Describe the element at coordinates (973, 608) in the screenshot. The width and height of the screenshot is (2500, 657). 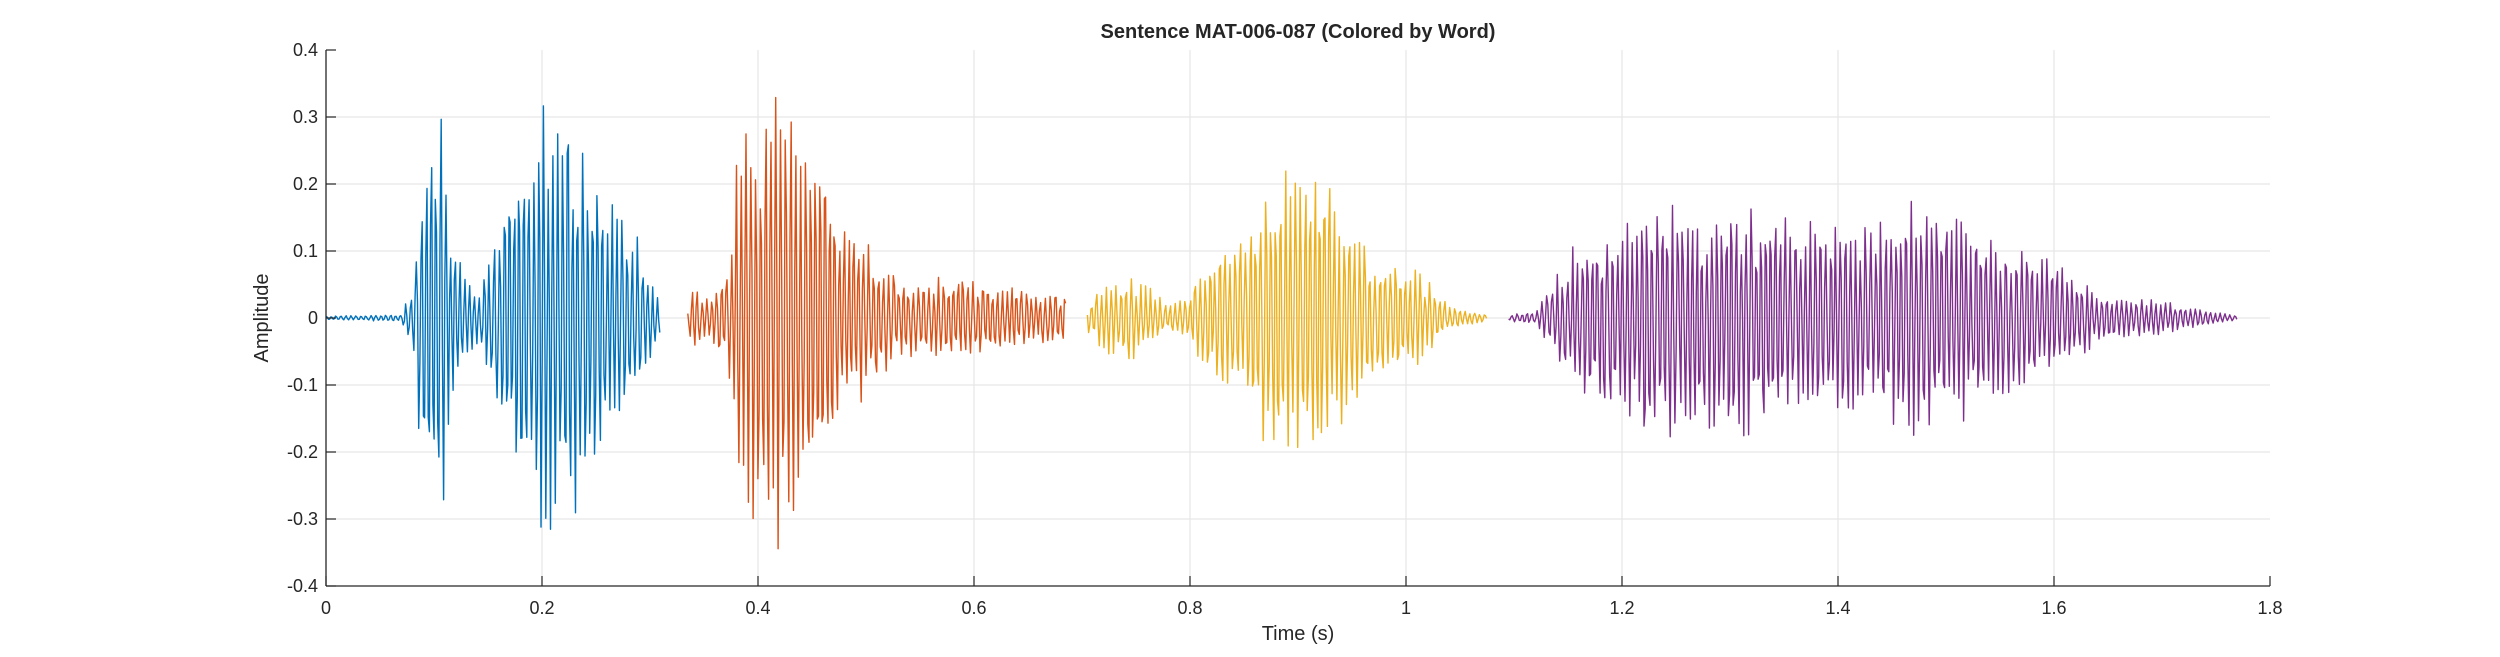
I see `x-tick-label: 0.6` at that location.